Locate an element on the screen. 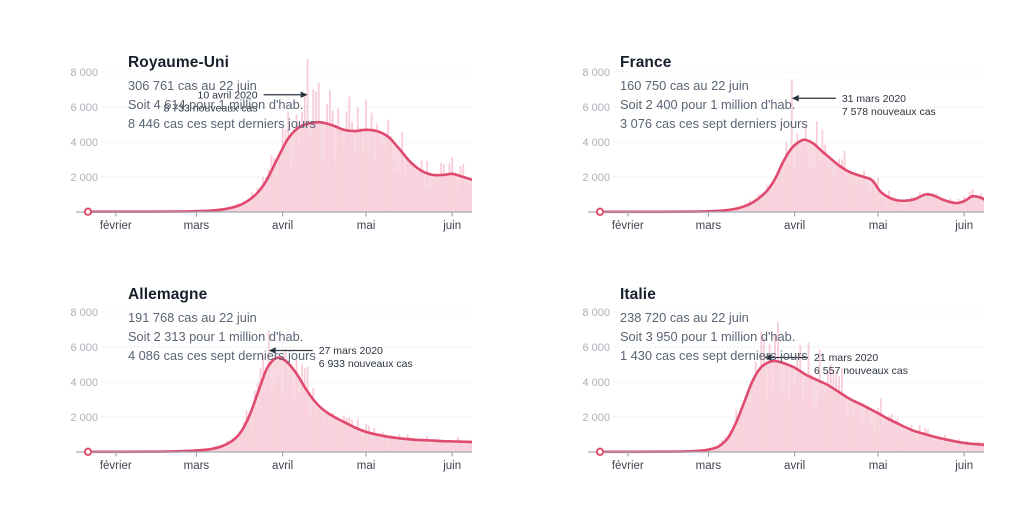 The width and height of the screenshot is (1024, 512). stat-per-million: Soit 2 313 pour 1 million d'hab. is located at coordinates (216, 336).